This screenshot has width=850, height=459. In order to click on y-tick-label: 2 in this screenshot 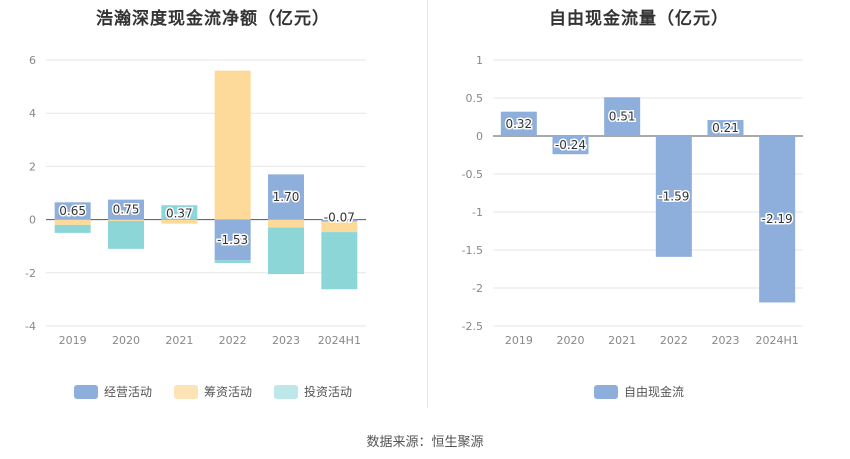, I will do `click(32, 166)`.